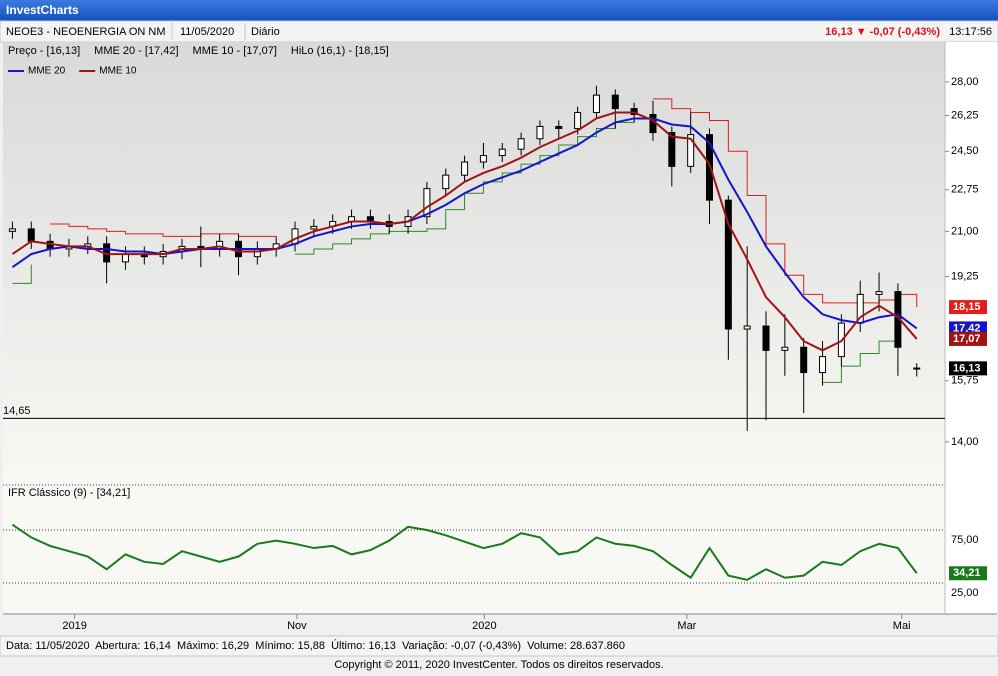 The width and height of the screenshot is (998, 676). I want to click on last-value-label: 18,15, so click(967, 307).